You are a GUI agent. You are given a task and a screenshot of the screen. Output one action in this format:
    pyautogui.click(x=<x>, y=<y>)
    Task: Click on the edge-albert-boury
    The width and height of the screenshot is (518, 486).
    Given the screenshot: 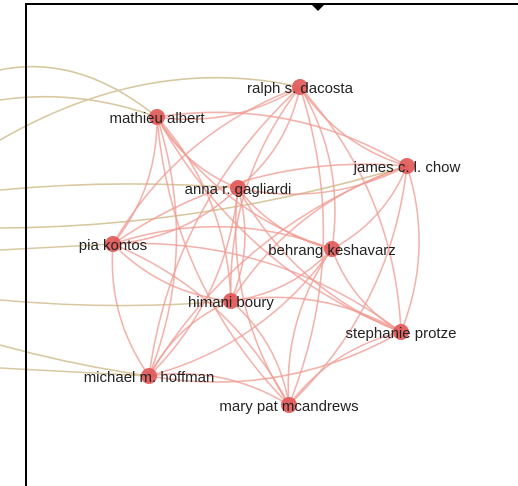 What is the action you would take?
    pyautogui.click(x=194, y=209)
    